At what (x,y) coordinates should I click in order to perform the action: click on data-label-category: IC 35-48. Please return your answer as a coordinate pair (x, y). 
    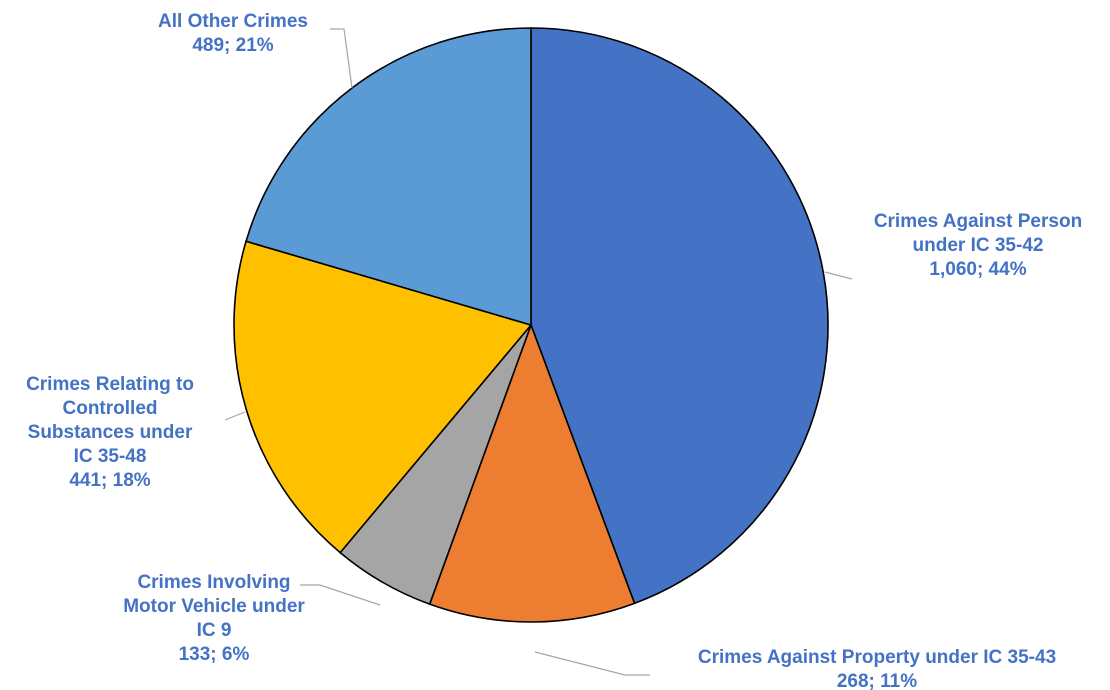
    Looking at the image, I should click on (110, 456).